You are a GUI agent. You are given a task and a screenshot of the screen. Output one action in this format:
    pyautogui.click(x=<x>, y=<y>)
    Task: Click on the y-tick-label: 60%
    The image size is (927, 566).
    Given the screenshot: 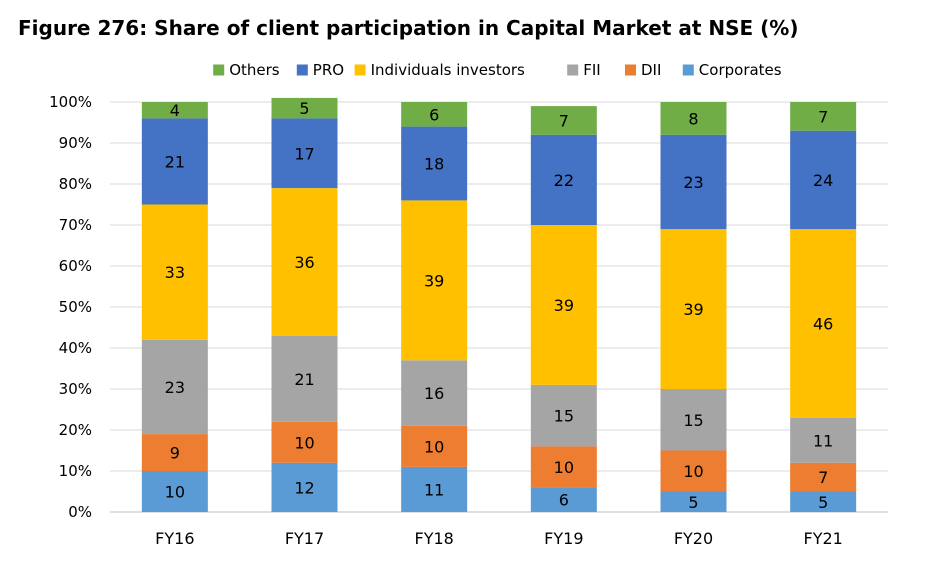 What is the action you would take?
    pyautogui.click(x=75, y=266)
    